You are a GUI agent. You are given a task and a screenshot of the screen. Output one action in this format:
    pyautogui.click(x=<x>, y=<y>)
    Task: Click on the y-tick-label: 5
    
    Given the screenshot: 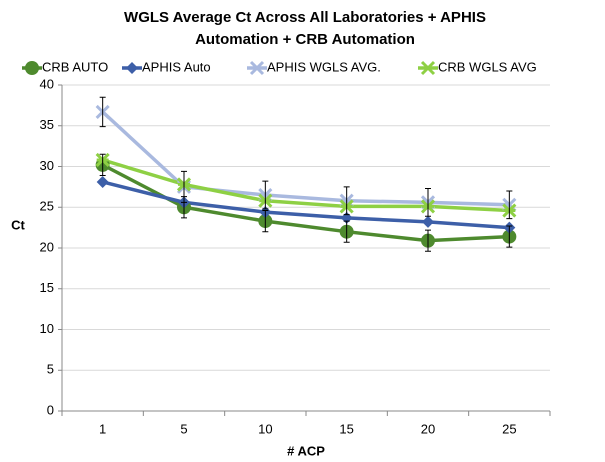 What is the action you would take?
    pyautogui.click(x=50, y=369)
    